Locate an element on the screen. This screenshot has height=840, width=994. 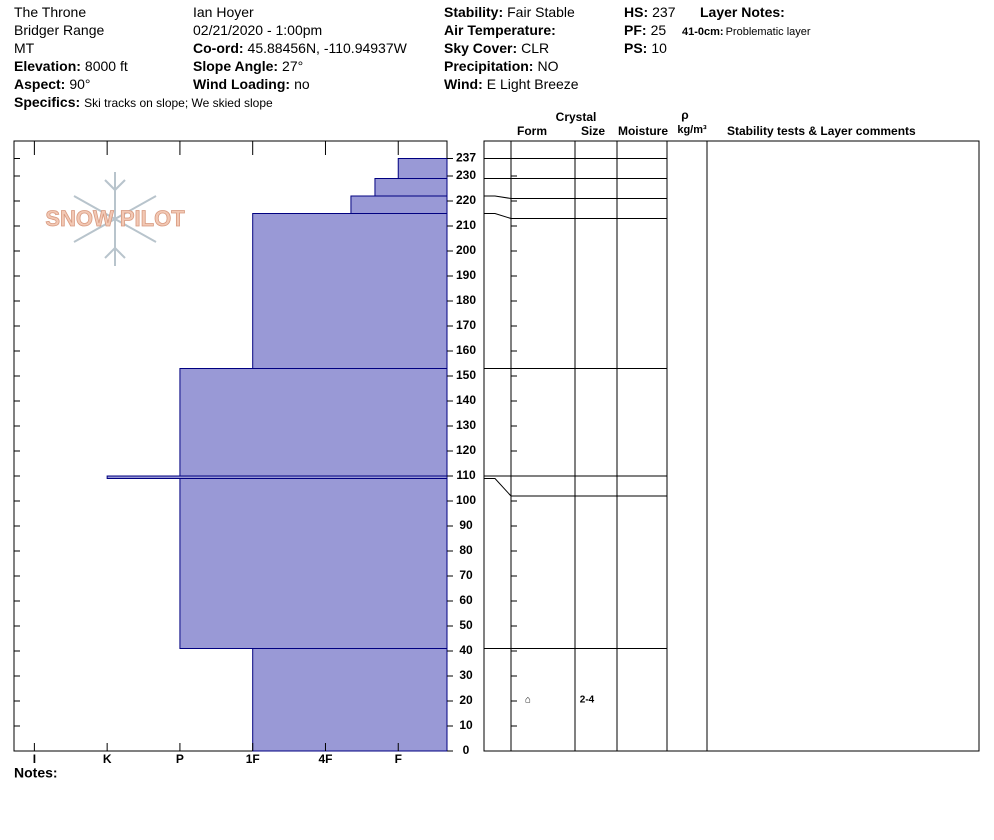
x-tick-label: 4F is located at coordinates (325, 759).